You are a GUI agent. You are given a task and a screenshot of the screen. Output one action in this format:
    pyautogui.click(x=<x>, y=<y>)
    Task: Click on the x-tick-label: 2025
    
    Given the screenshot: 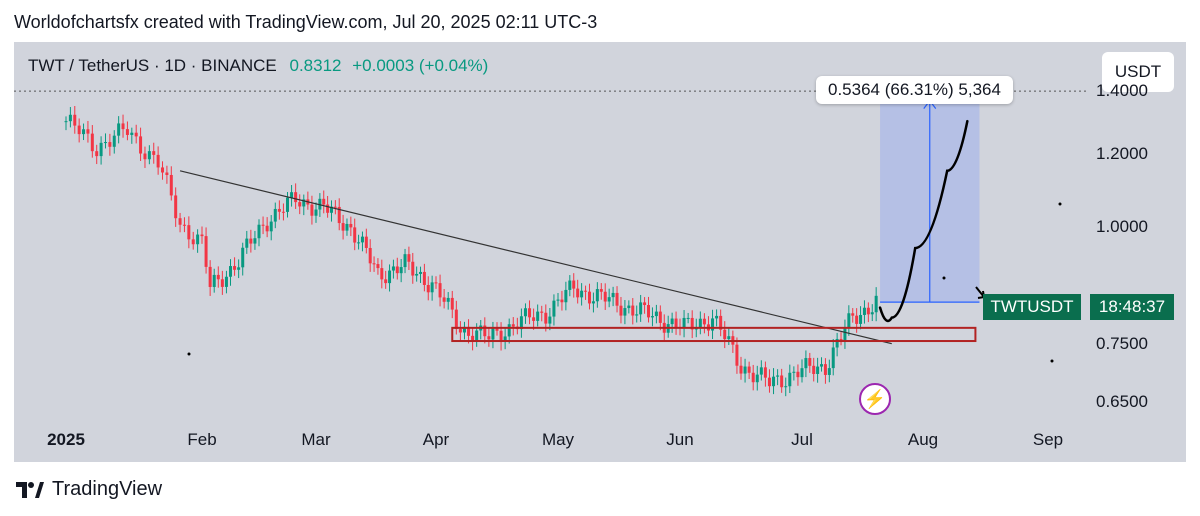 What is the action you would take?
    pyautogui.click(x=66, y=439)
    